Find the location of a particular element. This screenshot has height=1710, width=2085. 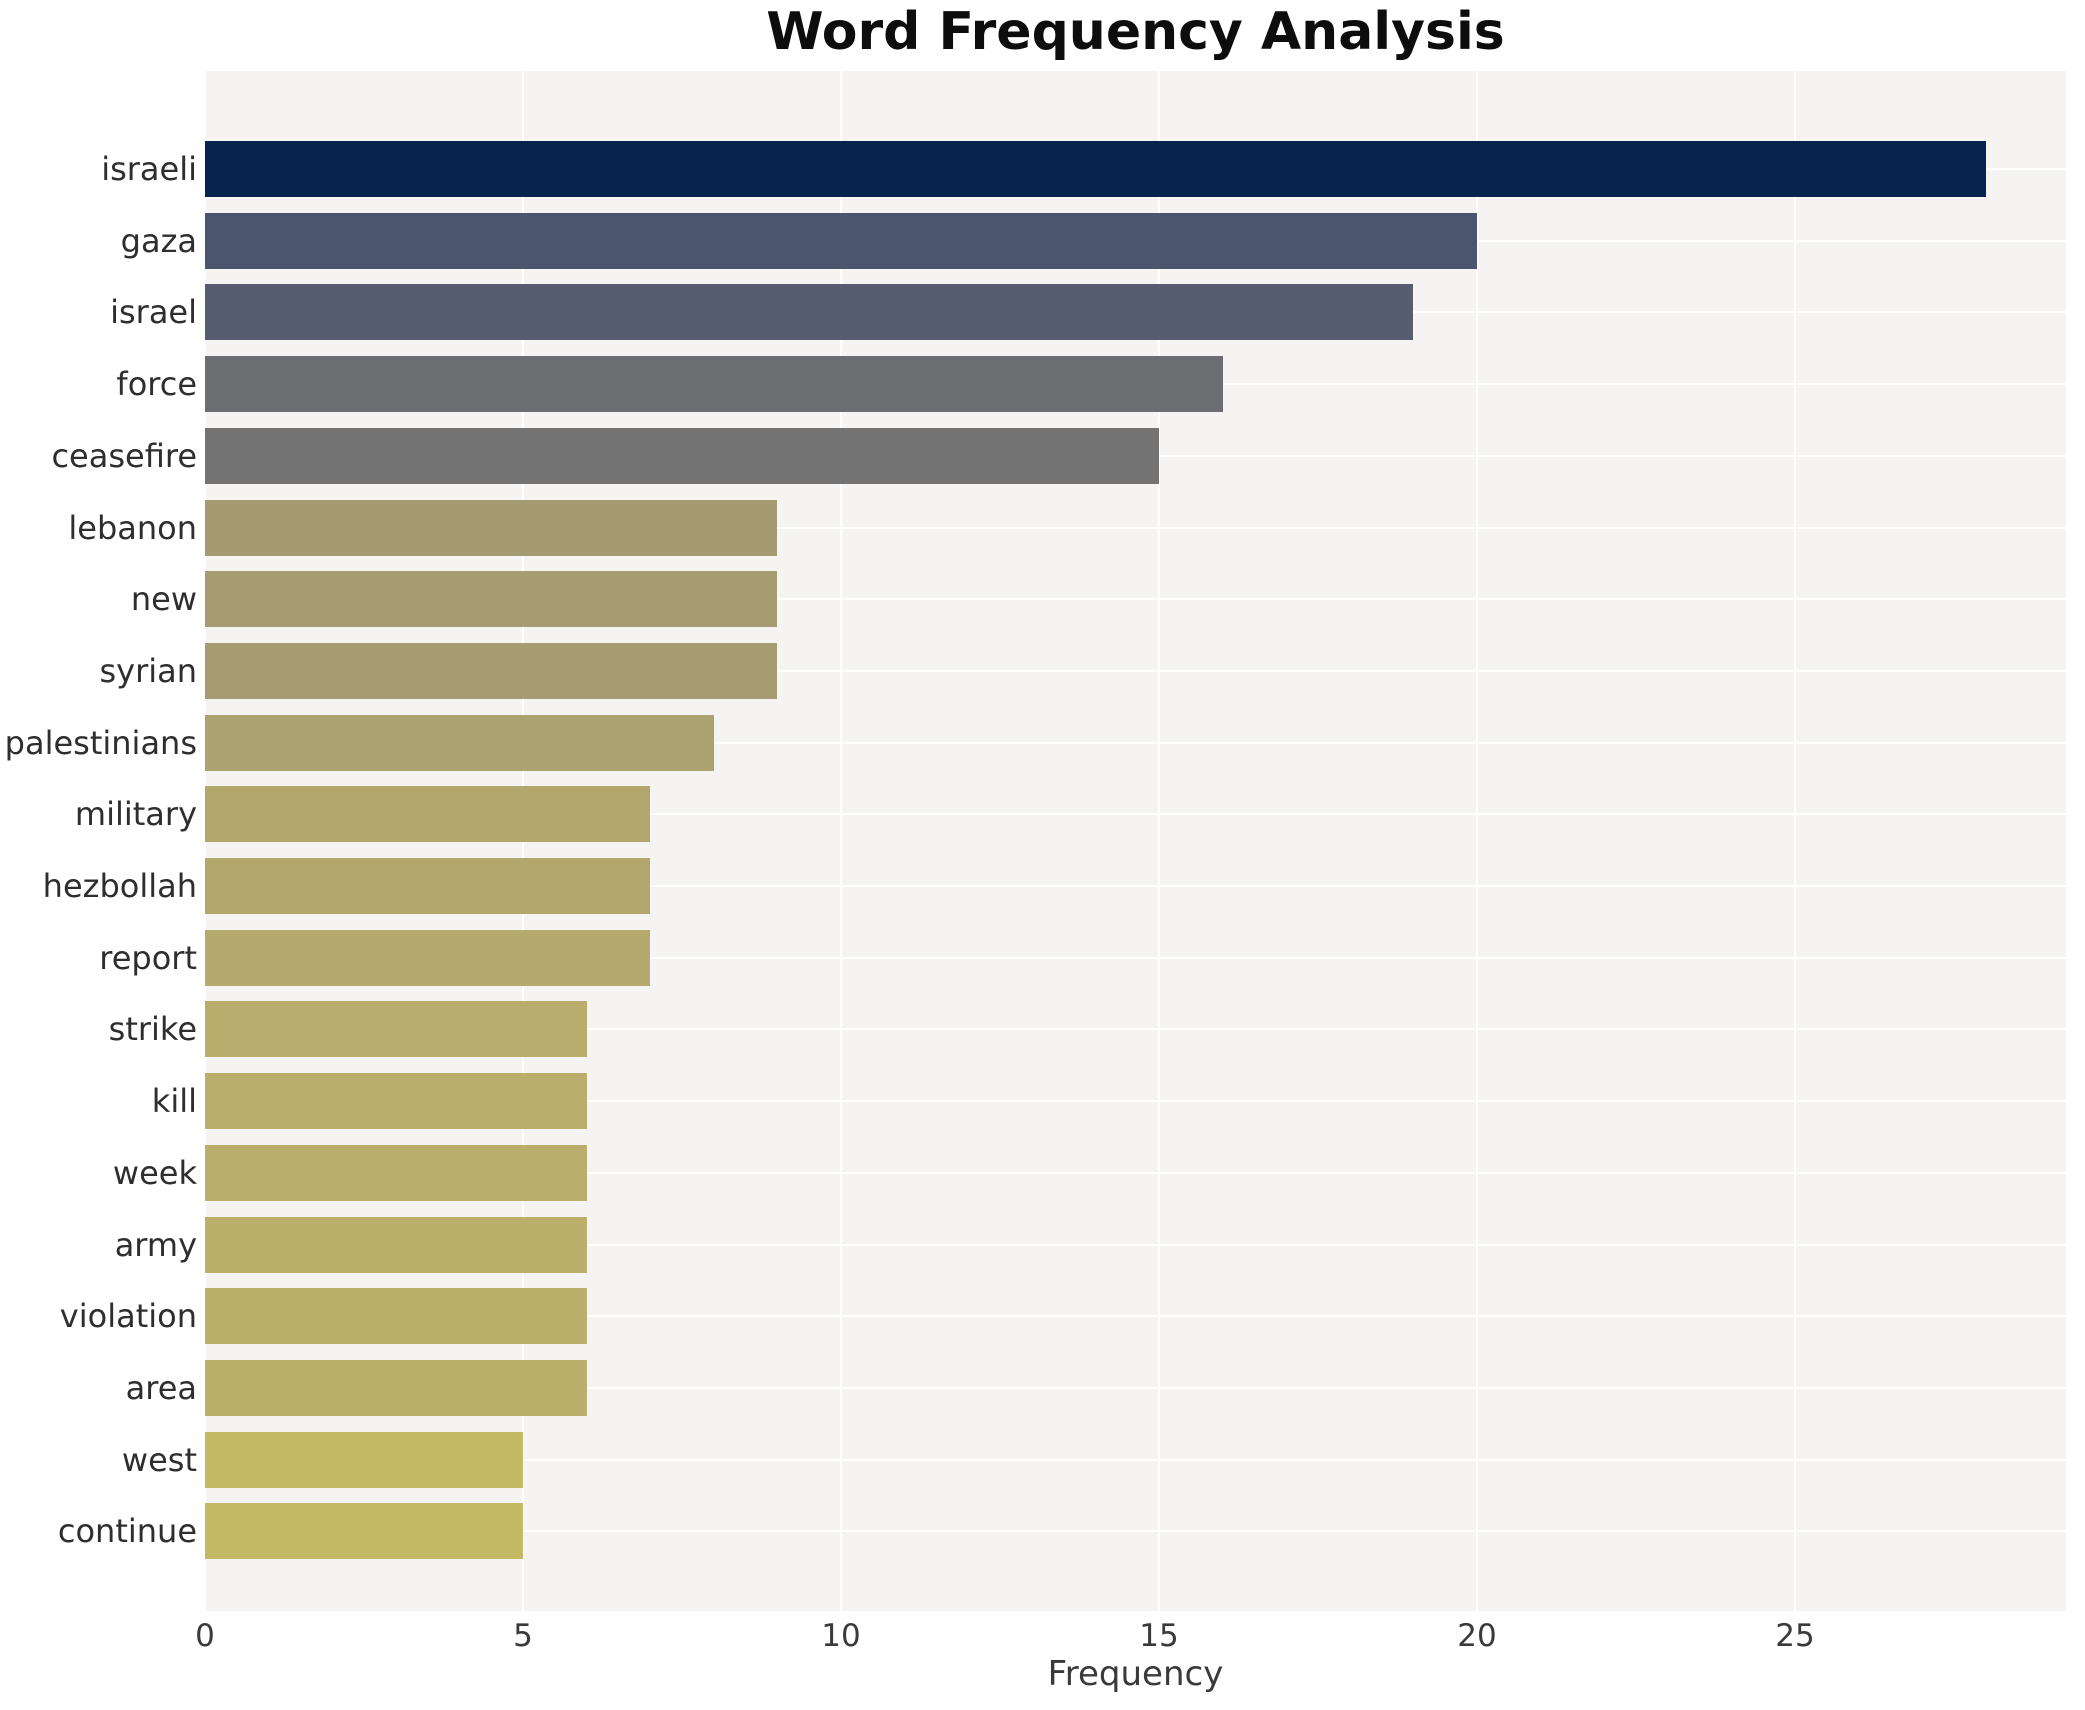

bar-army is located at coordinates (396, 1245).